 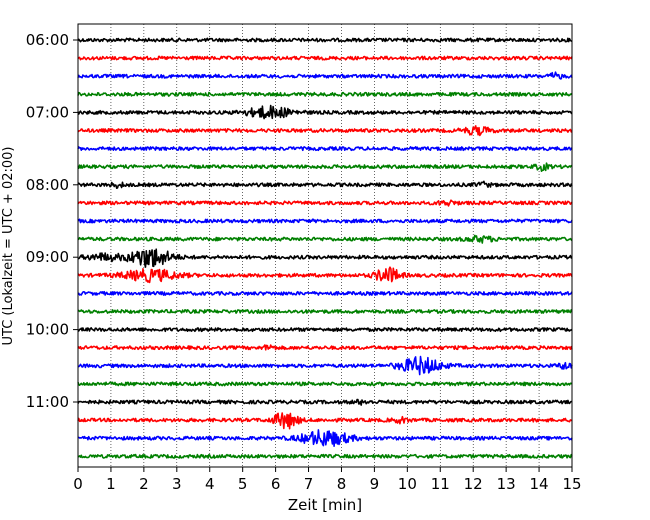 I want to click on y-tick-label-4: 10:00, so click(x=47, y=330).